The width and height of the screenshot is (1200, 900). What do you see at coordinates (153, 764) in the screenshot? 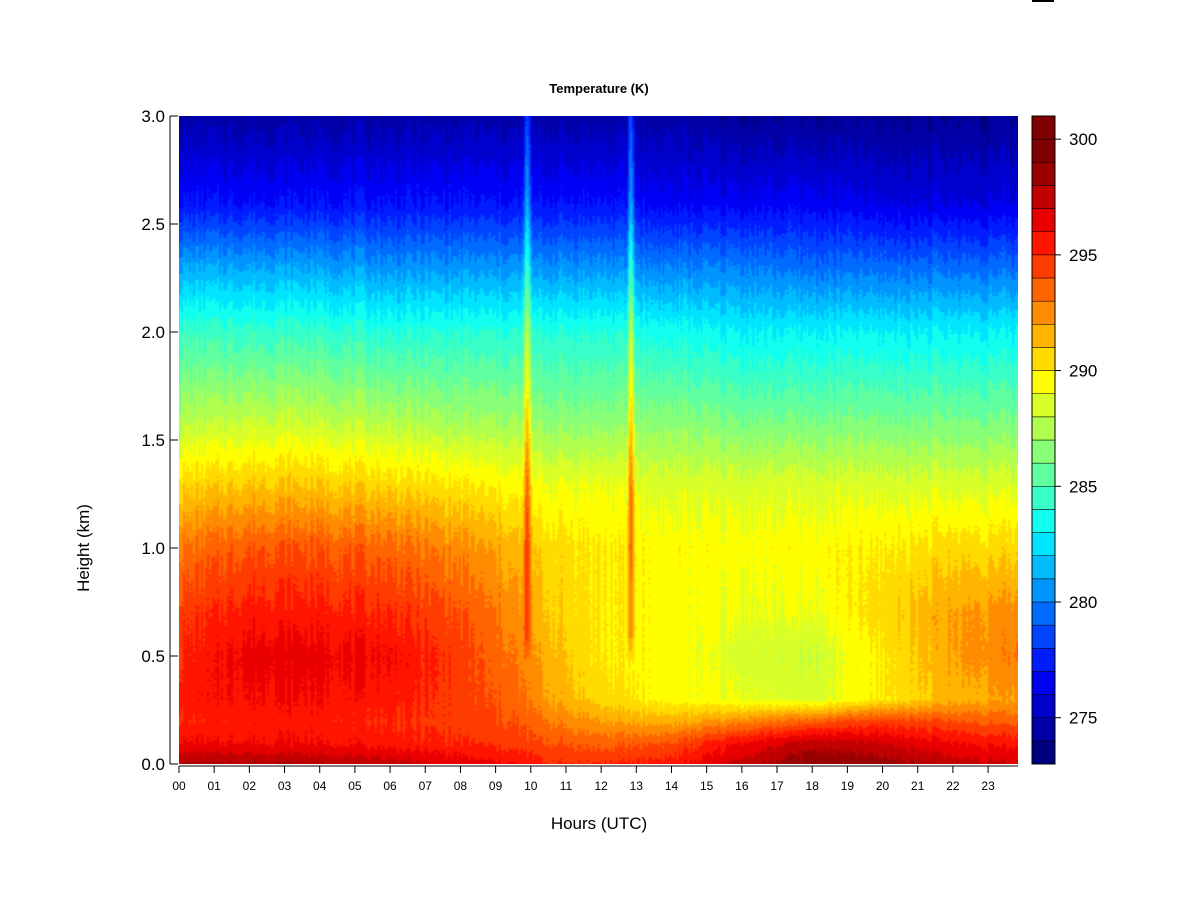
I see `y-tick-label: 0.0` at bounding box center [153, 764].